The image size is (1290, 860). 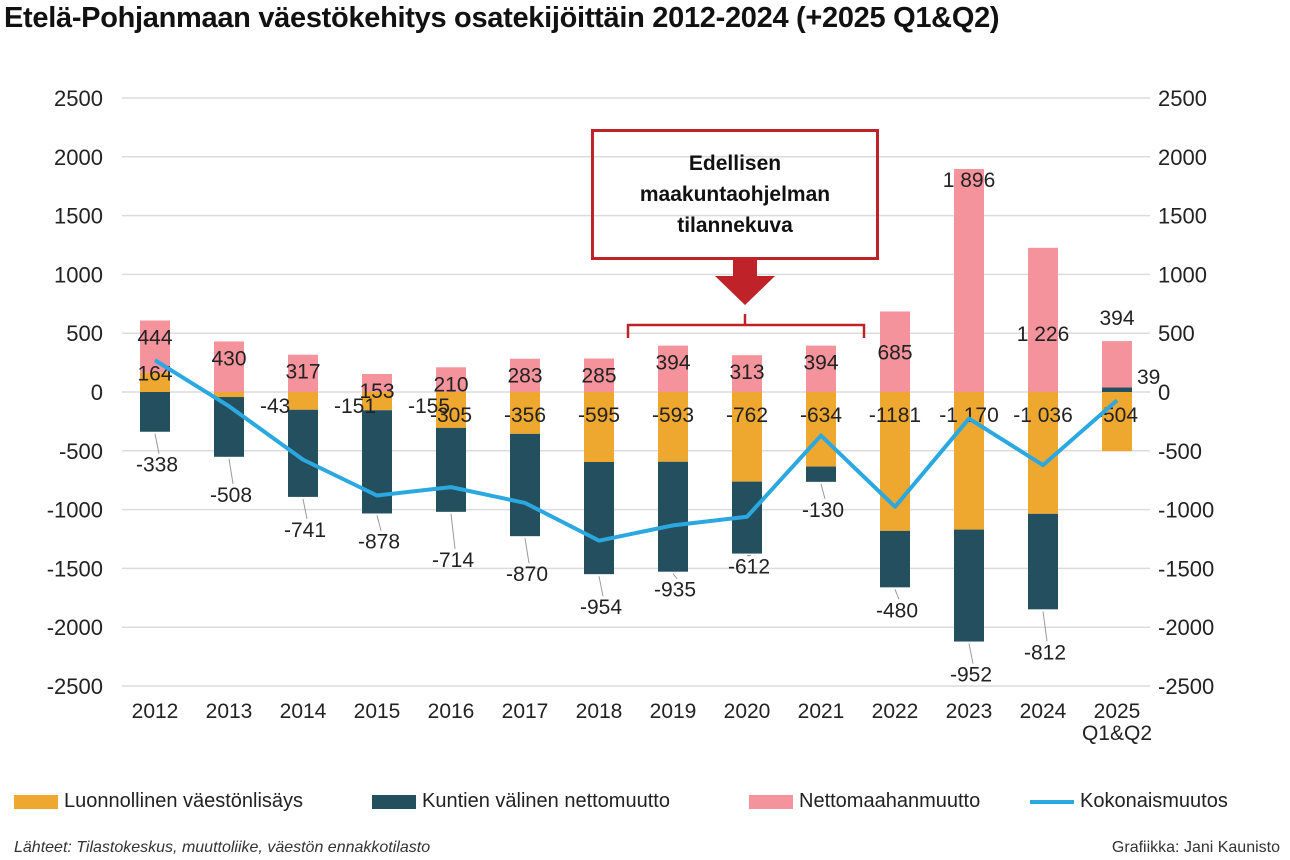 I want to click on data-label: 1 896, so click(x=969, y=180).